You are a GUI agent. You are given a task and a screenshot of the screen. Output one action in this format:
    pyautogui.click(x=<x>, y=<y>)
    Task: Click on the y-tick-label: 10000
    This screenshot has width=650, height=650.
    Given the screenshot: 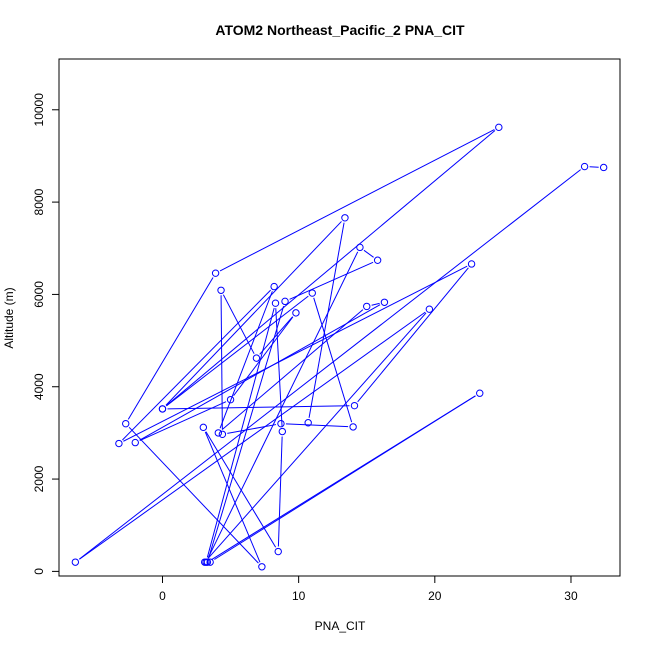 What is the action you would take?
    pyautogui.click(x=39, y=110)
    